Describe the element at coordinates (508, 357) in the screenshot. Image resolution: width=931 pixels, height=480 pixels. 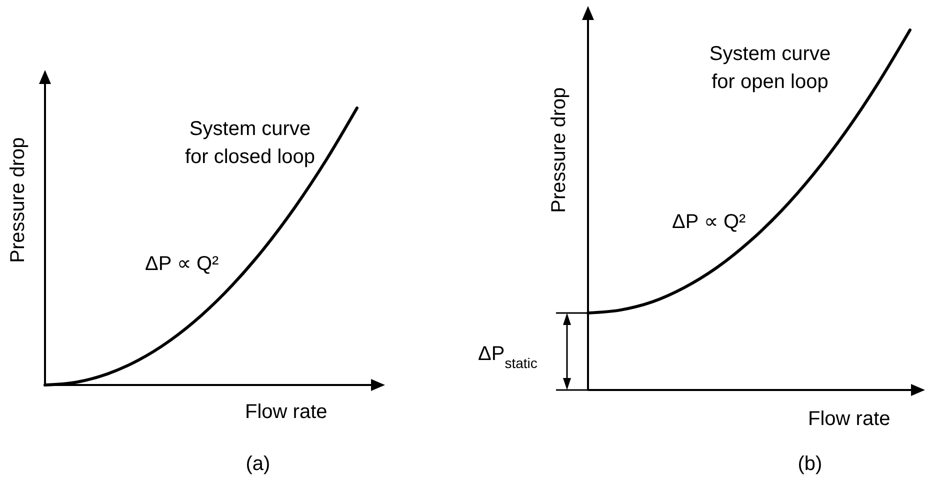
I see `text: ΔP$_{static}$` at that location.